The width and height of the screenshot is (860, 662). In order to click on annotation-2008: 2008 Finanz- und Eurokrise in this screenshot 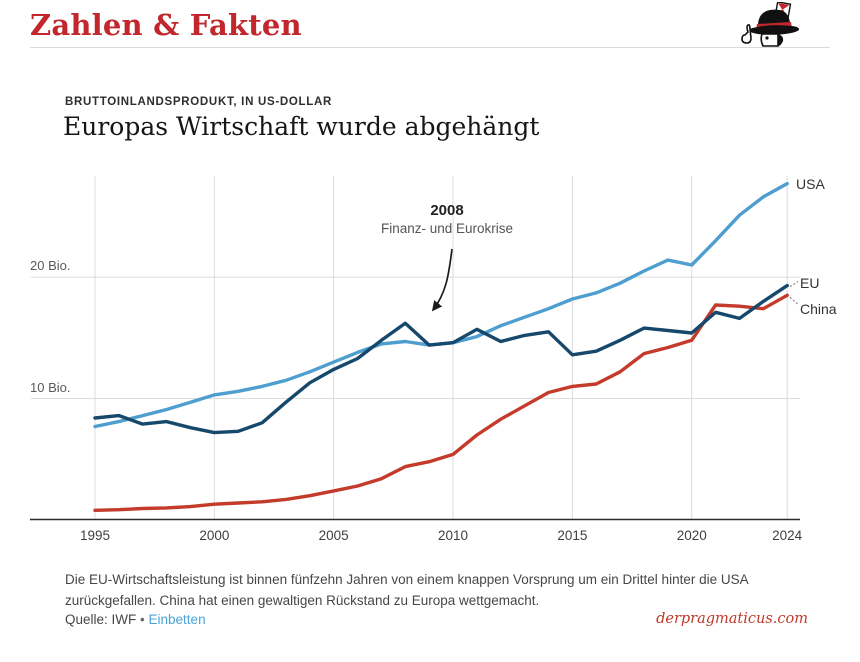, I will do `click(447, 219)`.